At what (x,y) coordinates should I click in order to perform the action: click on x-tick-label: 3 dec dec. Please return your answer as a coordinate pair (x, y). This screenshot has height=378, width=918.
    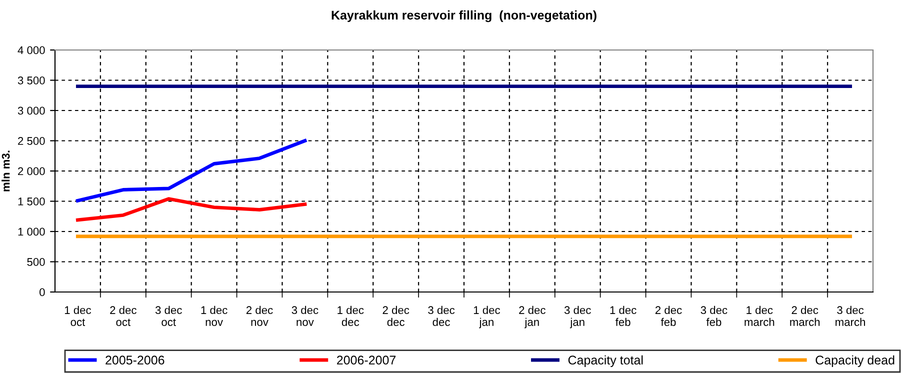
    Looking at the image, I should click on (441, 316).